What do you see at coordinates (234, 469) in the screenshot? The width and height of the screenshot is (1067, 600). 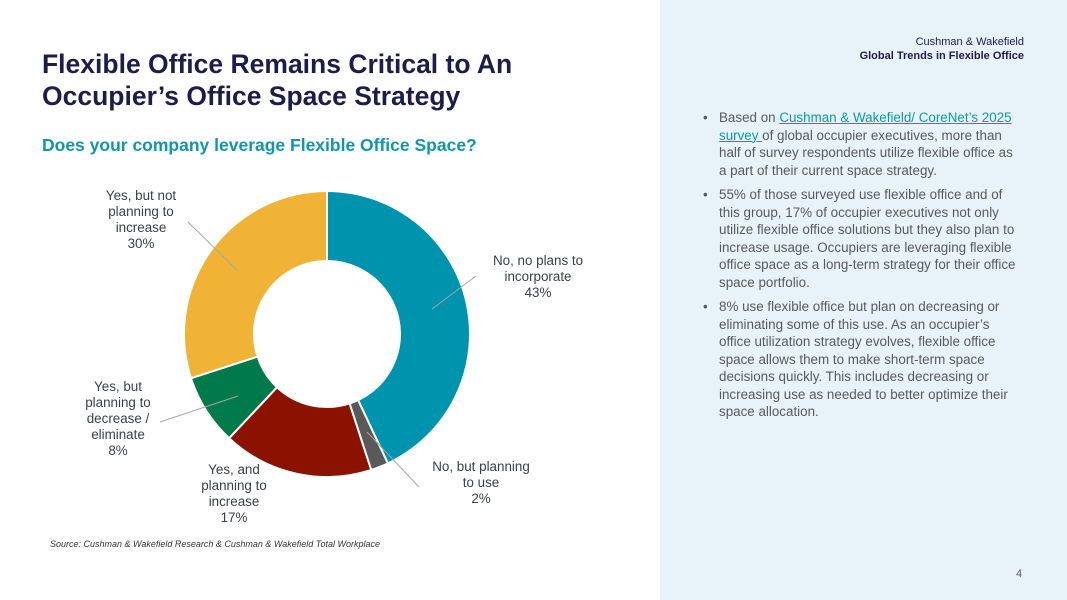 I see `slice-category-label: Yes, and` at bounding box center [234, 469].